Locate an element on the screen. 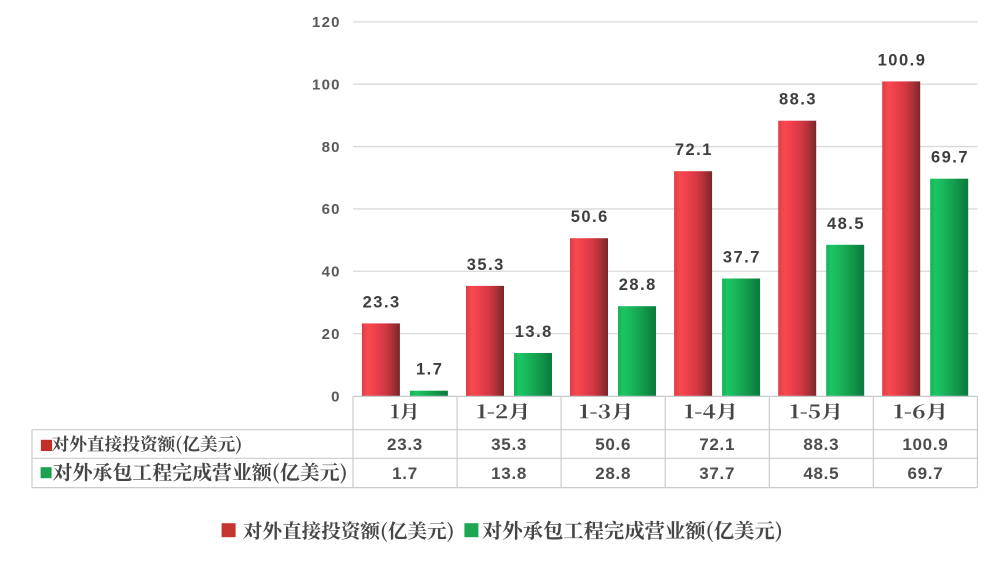 Image resolution: width=1000 pixels, height=563 pixels. svg-text: 120 is located at coordinates (326, 22).